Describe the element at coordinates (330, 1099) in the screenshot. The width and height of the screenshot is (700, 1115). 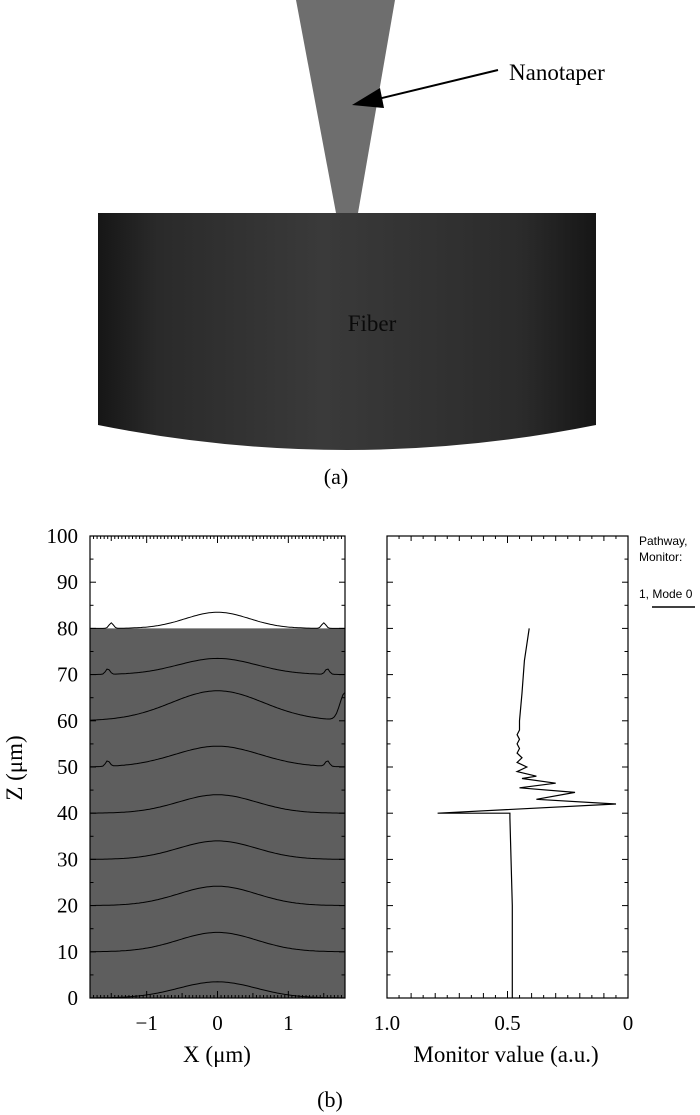
I see `caption-b: (b)` at that location.